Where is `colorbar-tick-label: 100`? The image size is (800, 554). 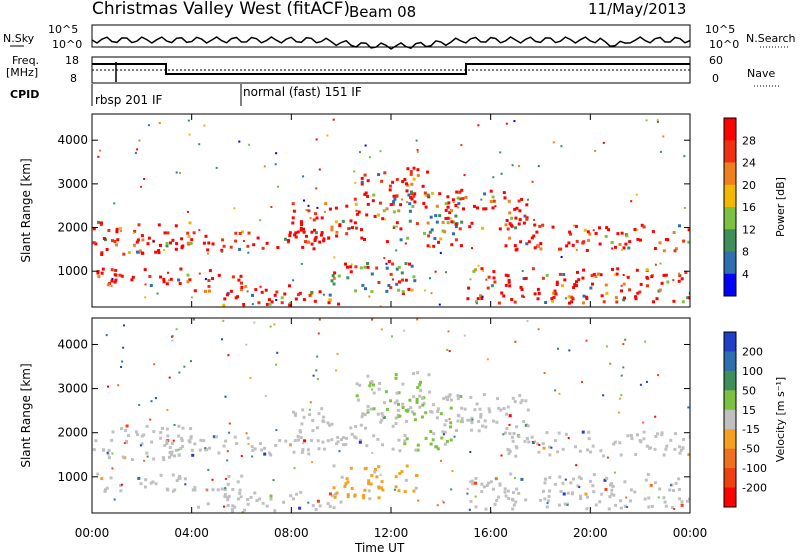
colorbar-tick-label: 100 is located at coordinates (752, 371).